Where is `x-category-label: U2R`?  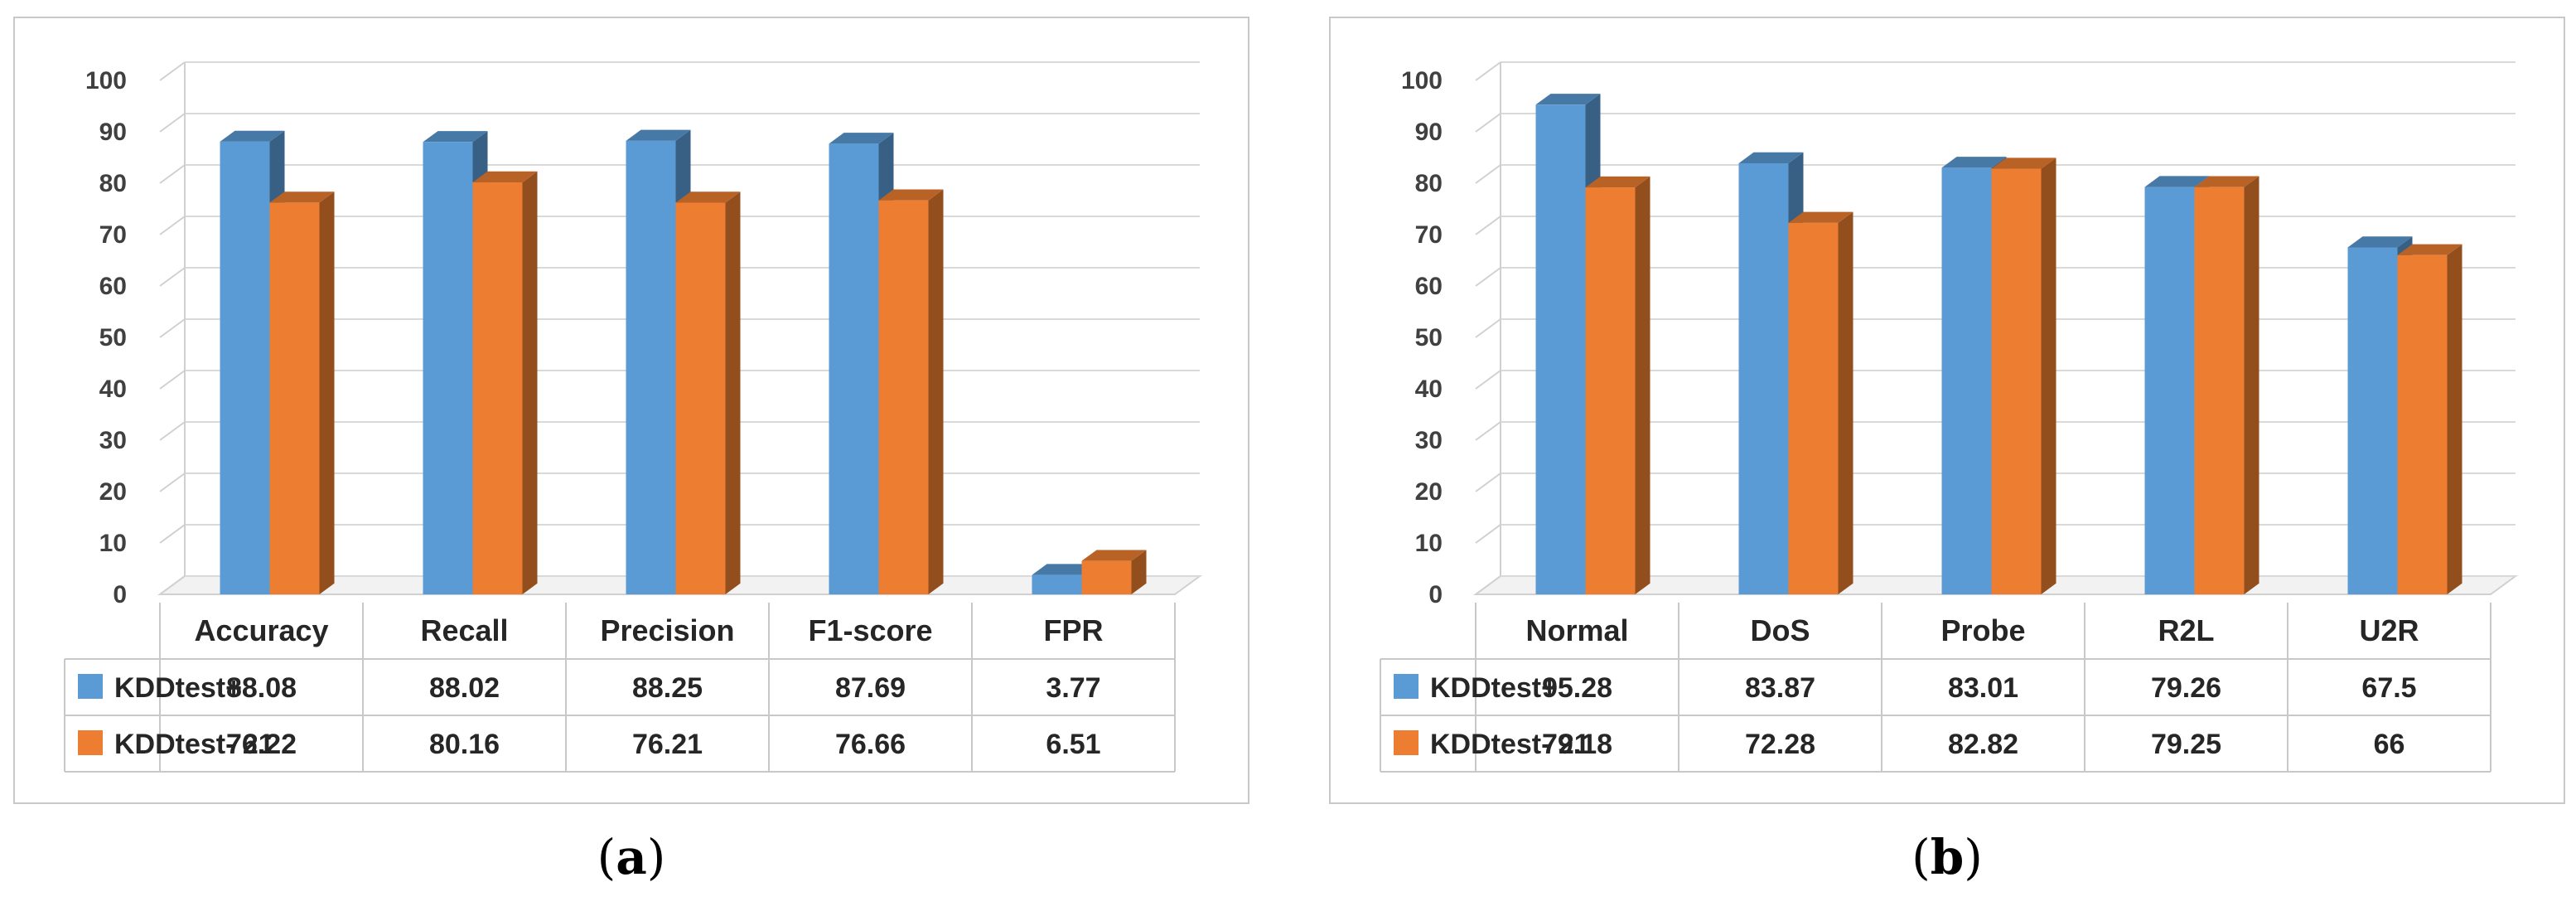
x-category-label: U2R is located at coordinates (2389, 630).